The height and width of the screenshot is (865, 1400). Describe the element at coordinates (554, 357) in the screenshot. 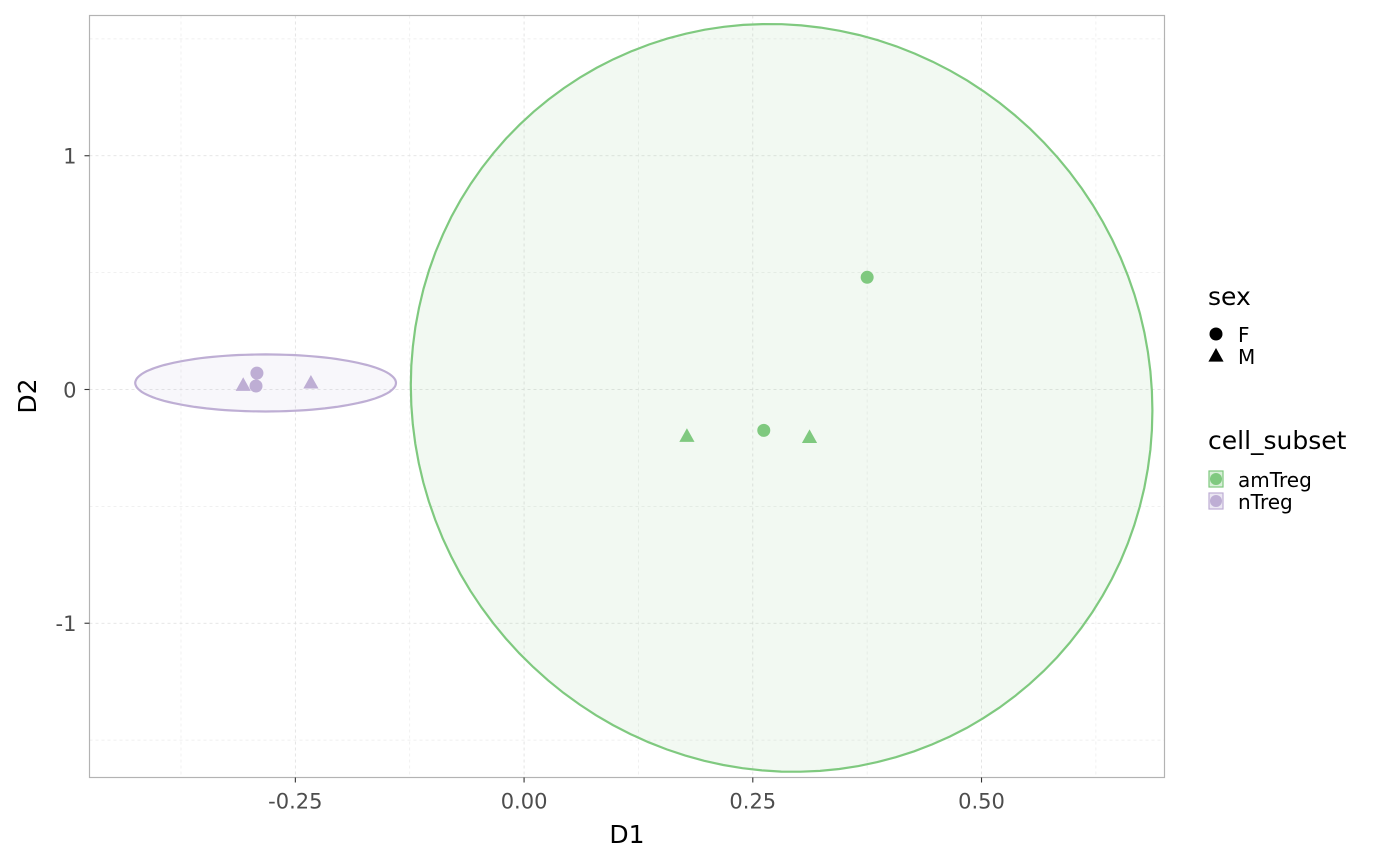

I see `data-points` at that location.